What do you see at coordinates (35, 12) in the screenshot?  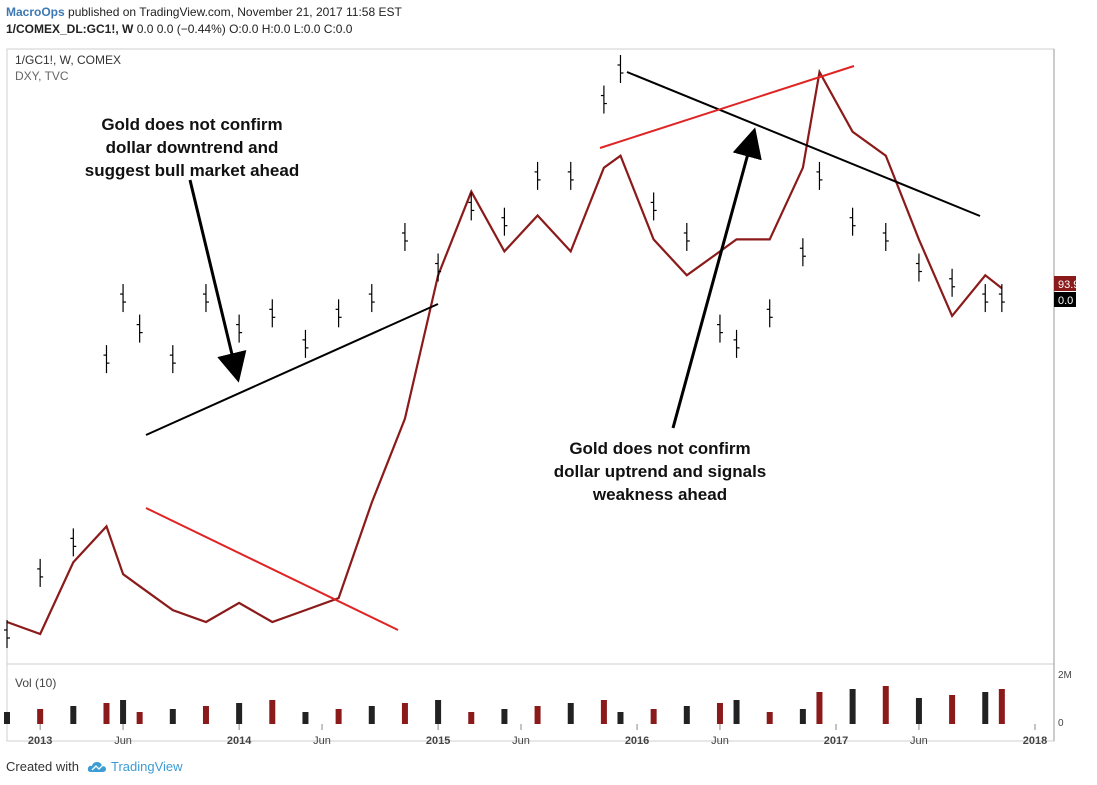 I see `author-name: MacroOps` at bounding box center [35, 12].